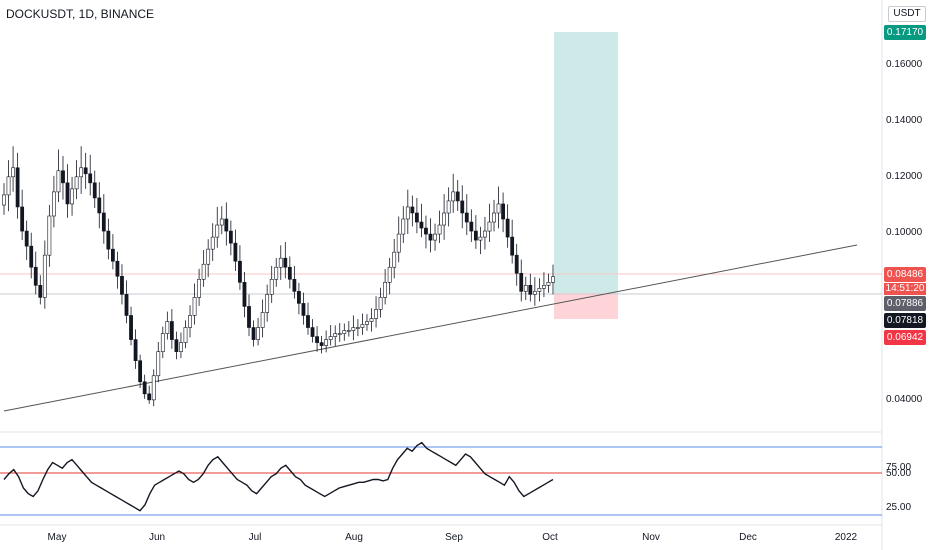  Describe the element at coordinates (905, 303) in the screenshot. I see `entry-price-label: 0.07886` at that location.